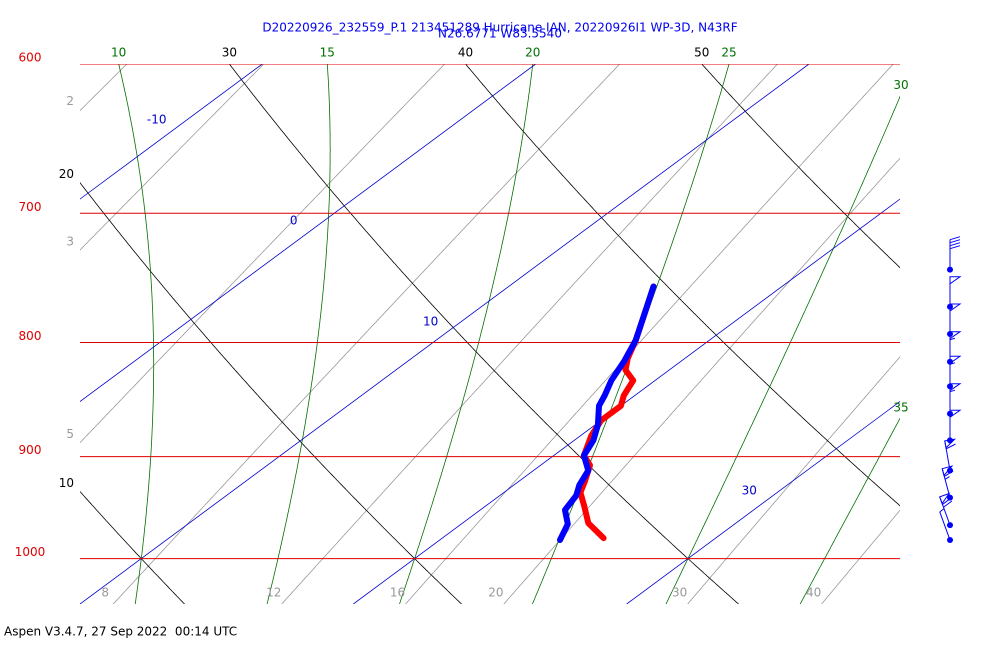  What do you see at coordinates (728, 53) in the screenshot?
I see `moist-adiabat-label: 25` at bounding box center [728, 53].